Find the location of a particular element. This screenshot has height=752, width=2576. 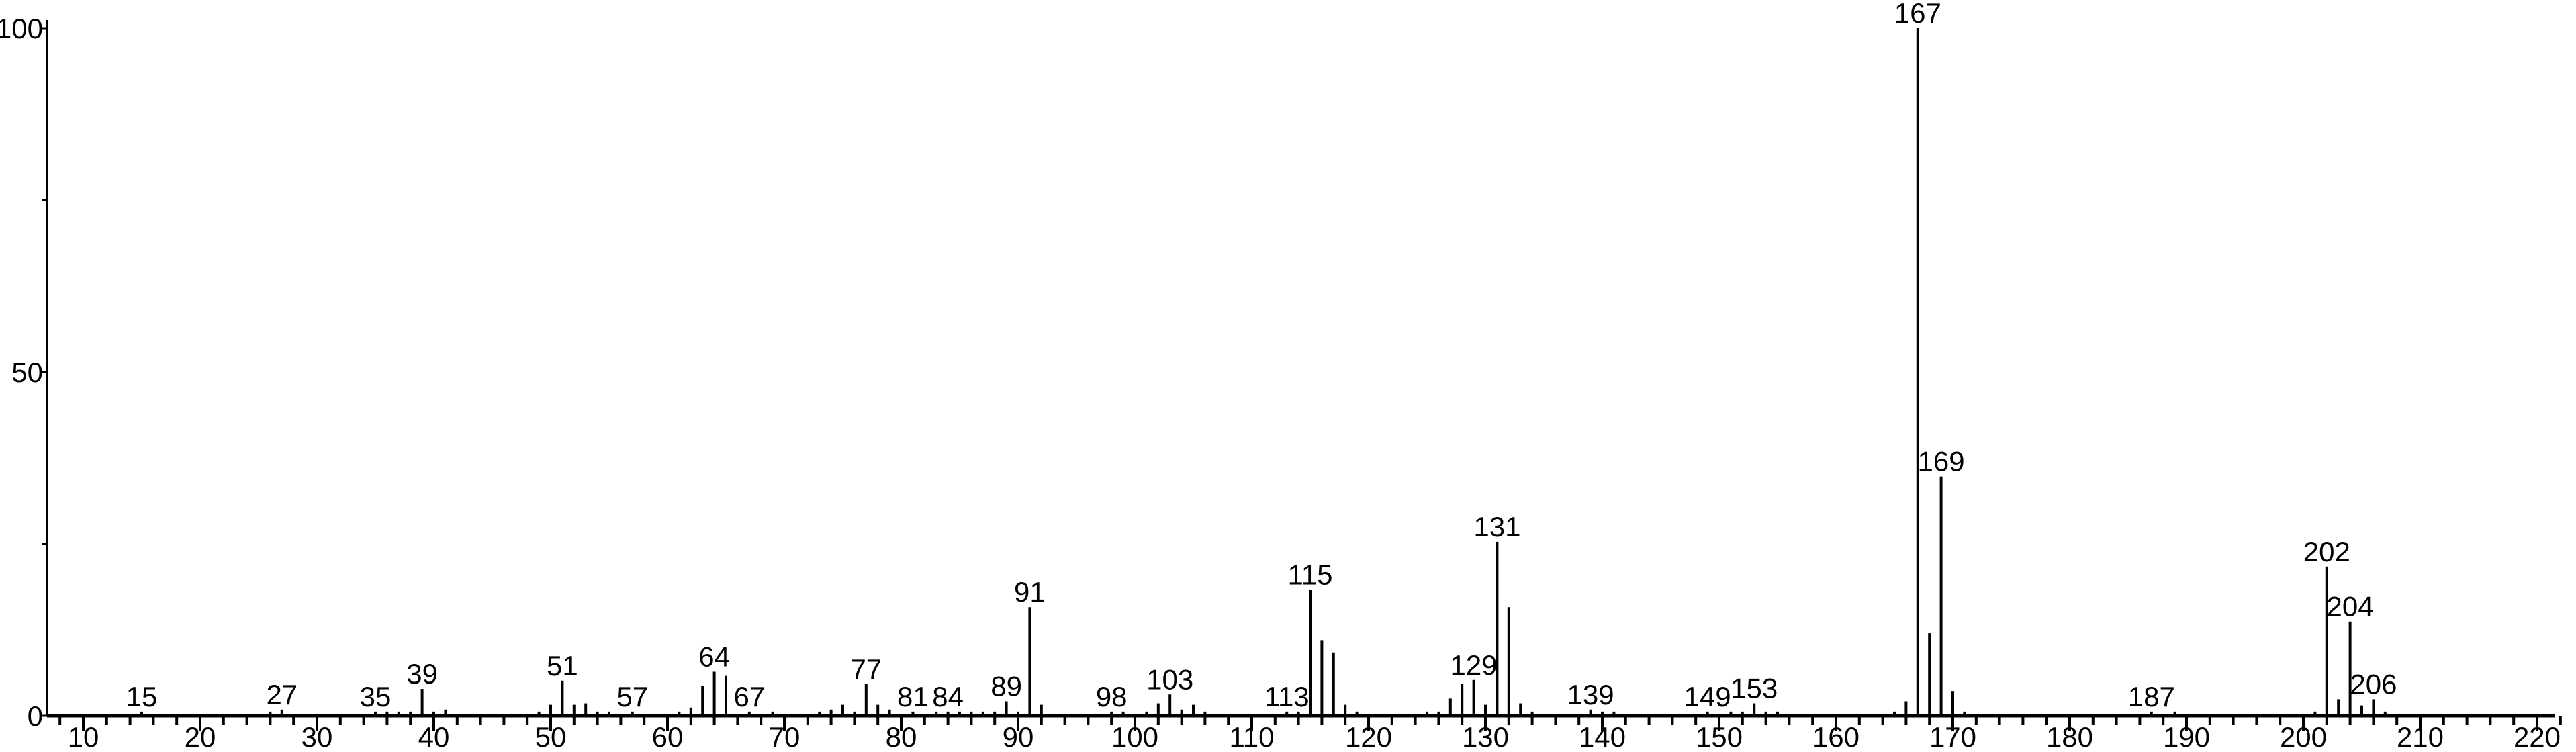

x-tick-label: 180 is located at coordinates (2069, 736).